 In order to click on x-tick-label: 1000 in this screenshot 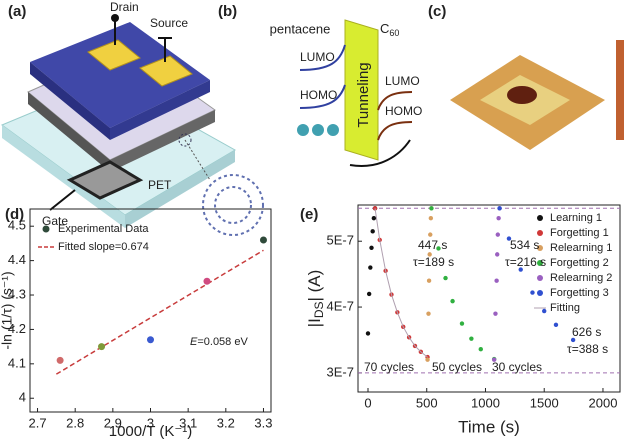, I will do `click(485, 402)`.